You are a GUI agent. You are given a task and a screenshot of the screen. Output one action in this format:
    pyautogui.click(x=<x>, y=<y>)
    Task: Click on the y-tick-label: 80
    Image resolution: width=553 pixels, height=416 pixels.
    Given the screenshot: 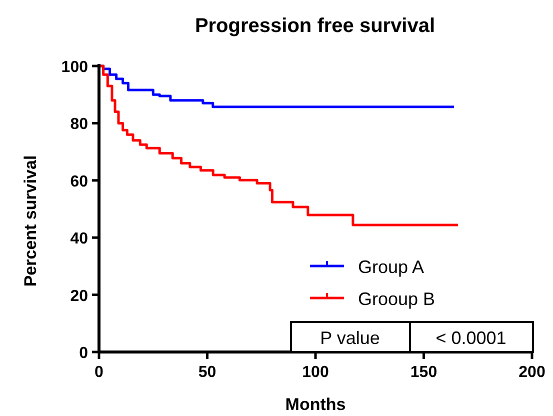 What is the action you would take?
    pyautogui.click(x=79, y=125)
    